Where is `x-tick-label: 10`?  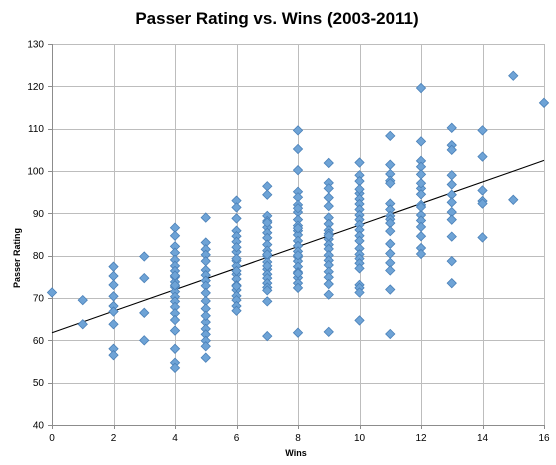
x-tick-label: 10 is located at coordinates (360, 438).